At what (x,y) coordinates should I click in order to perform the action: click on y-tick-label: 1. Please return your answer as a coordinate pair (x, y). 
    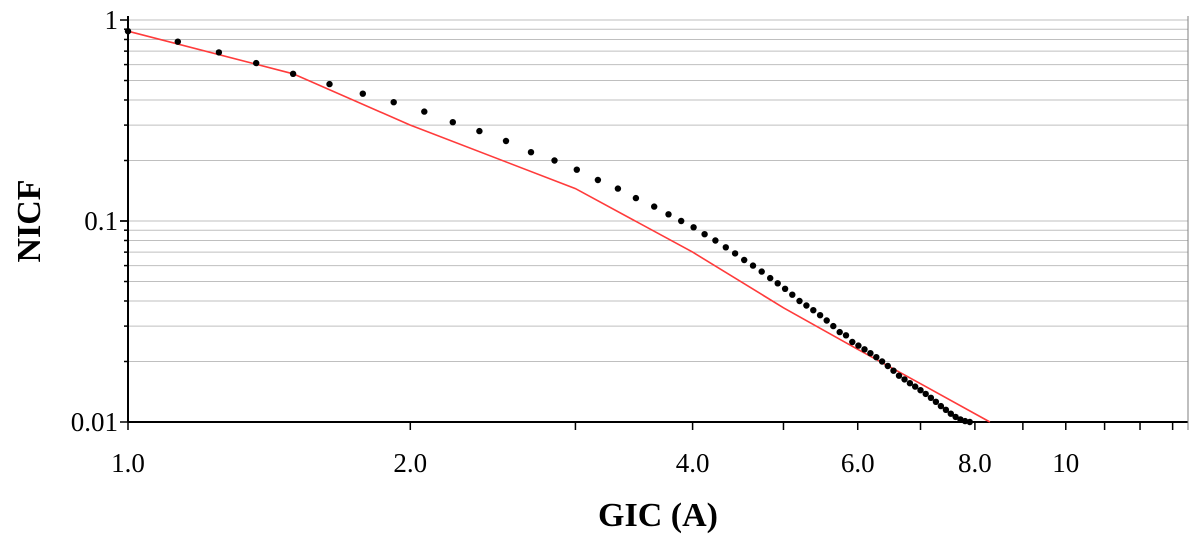
    Looking at the image, I should click on (112, 20).